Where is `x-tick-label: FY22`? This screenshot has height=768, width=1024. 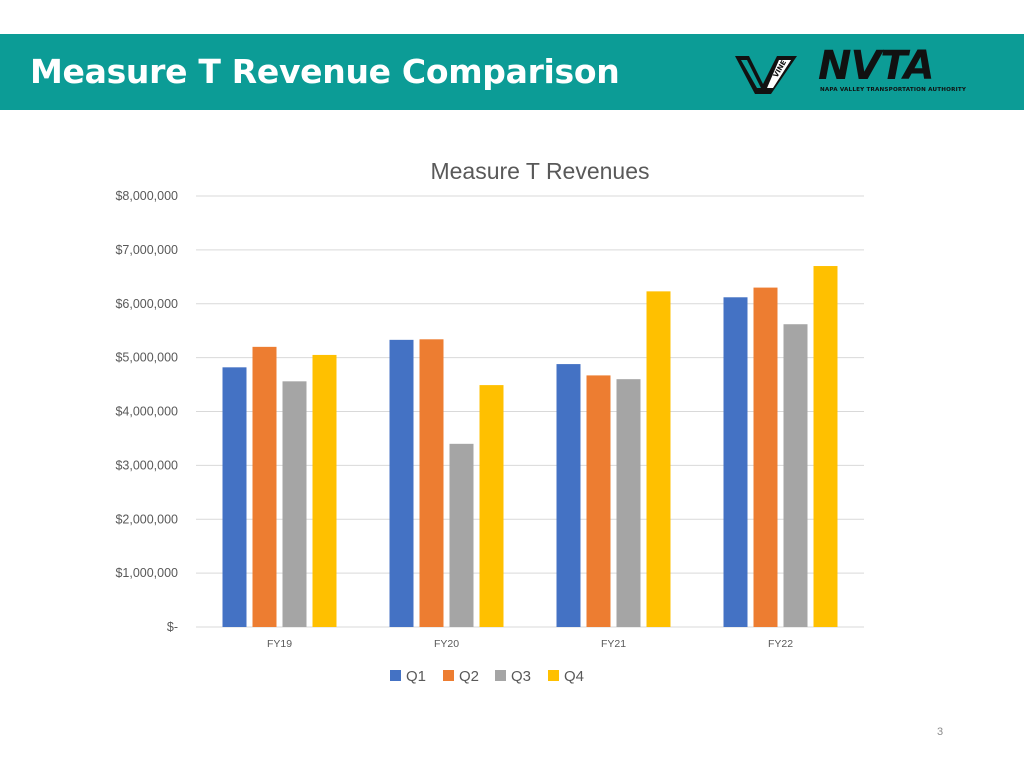
x-tick-label: FY22 is located at coordinates (780, 644).